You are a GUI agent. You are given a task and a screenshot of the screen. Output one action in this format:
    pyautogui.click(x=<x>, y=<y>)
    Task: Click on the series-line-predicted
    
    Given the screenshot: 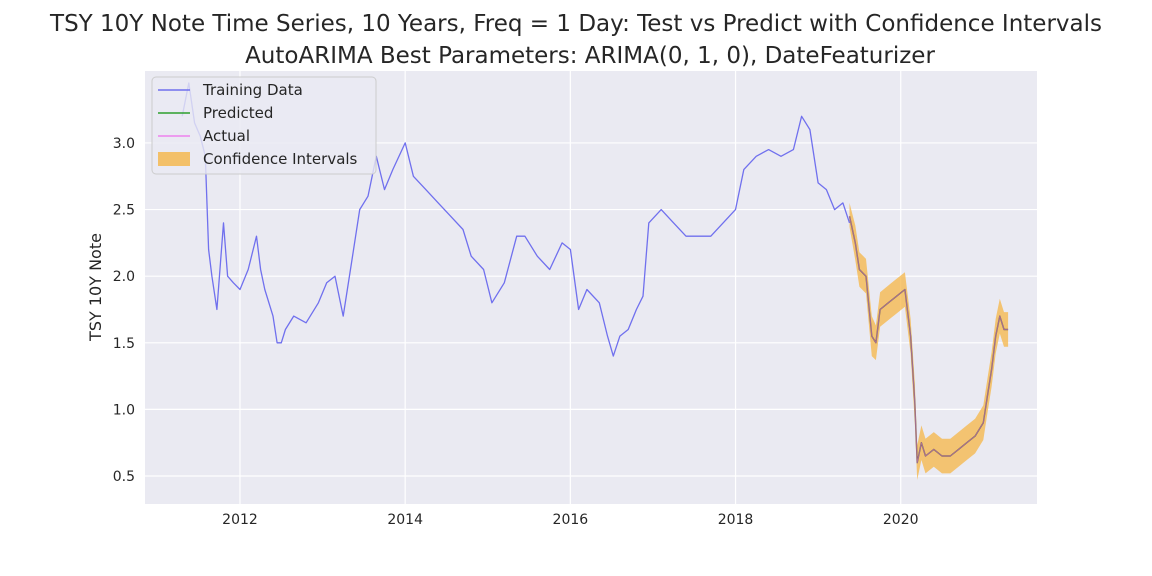 What is the action you would take?
    pyautogui.click(x=928, y=340)
    